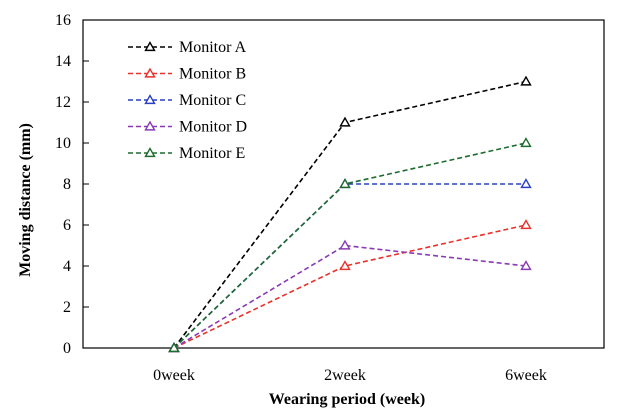 Image resolution: width=617 pixels, height=412 pixels. What do you see at coordinates (67, 307) in the screenshot?
I see `y-tick-label: 2` at bounding box center [67, 307].